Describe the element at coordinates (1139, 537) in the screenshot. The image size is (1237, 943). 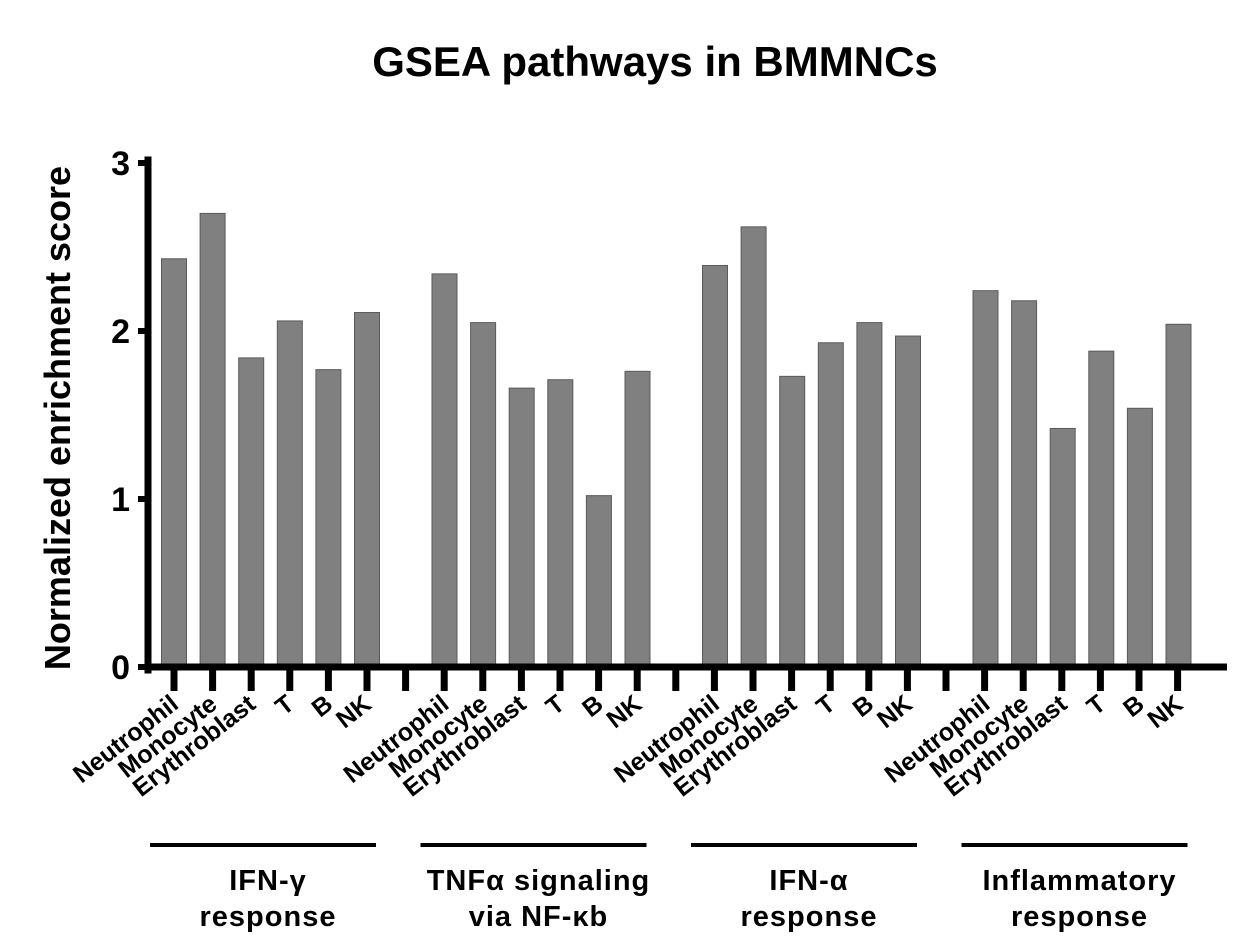
I see `bar-4-b` at that location.